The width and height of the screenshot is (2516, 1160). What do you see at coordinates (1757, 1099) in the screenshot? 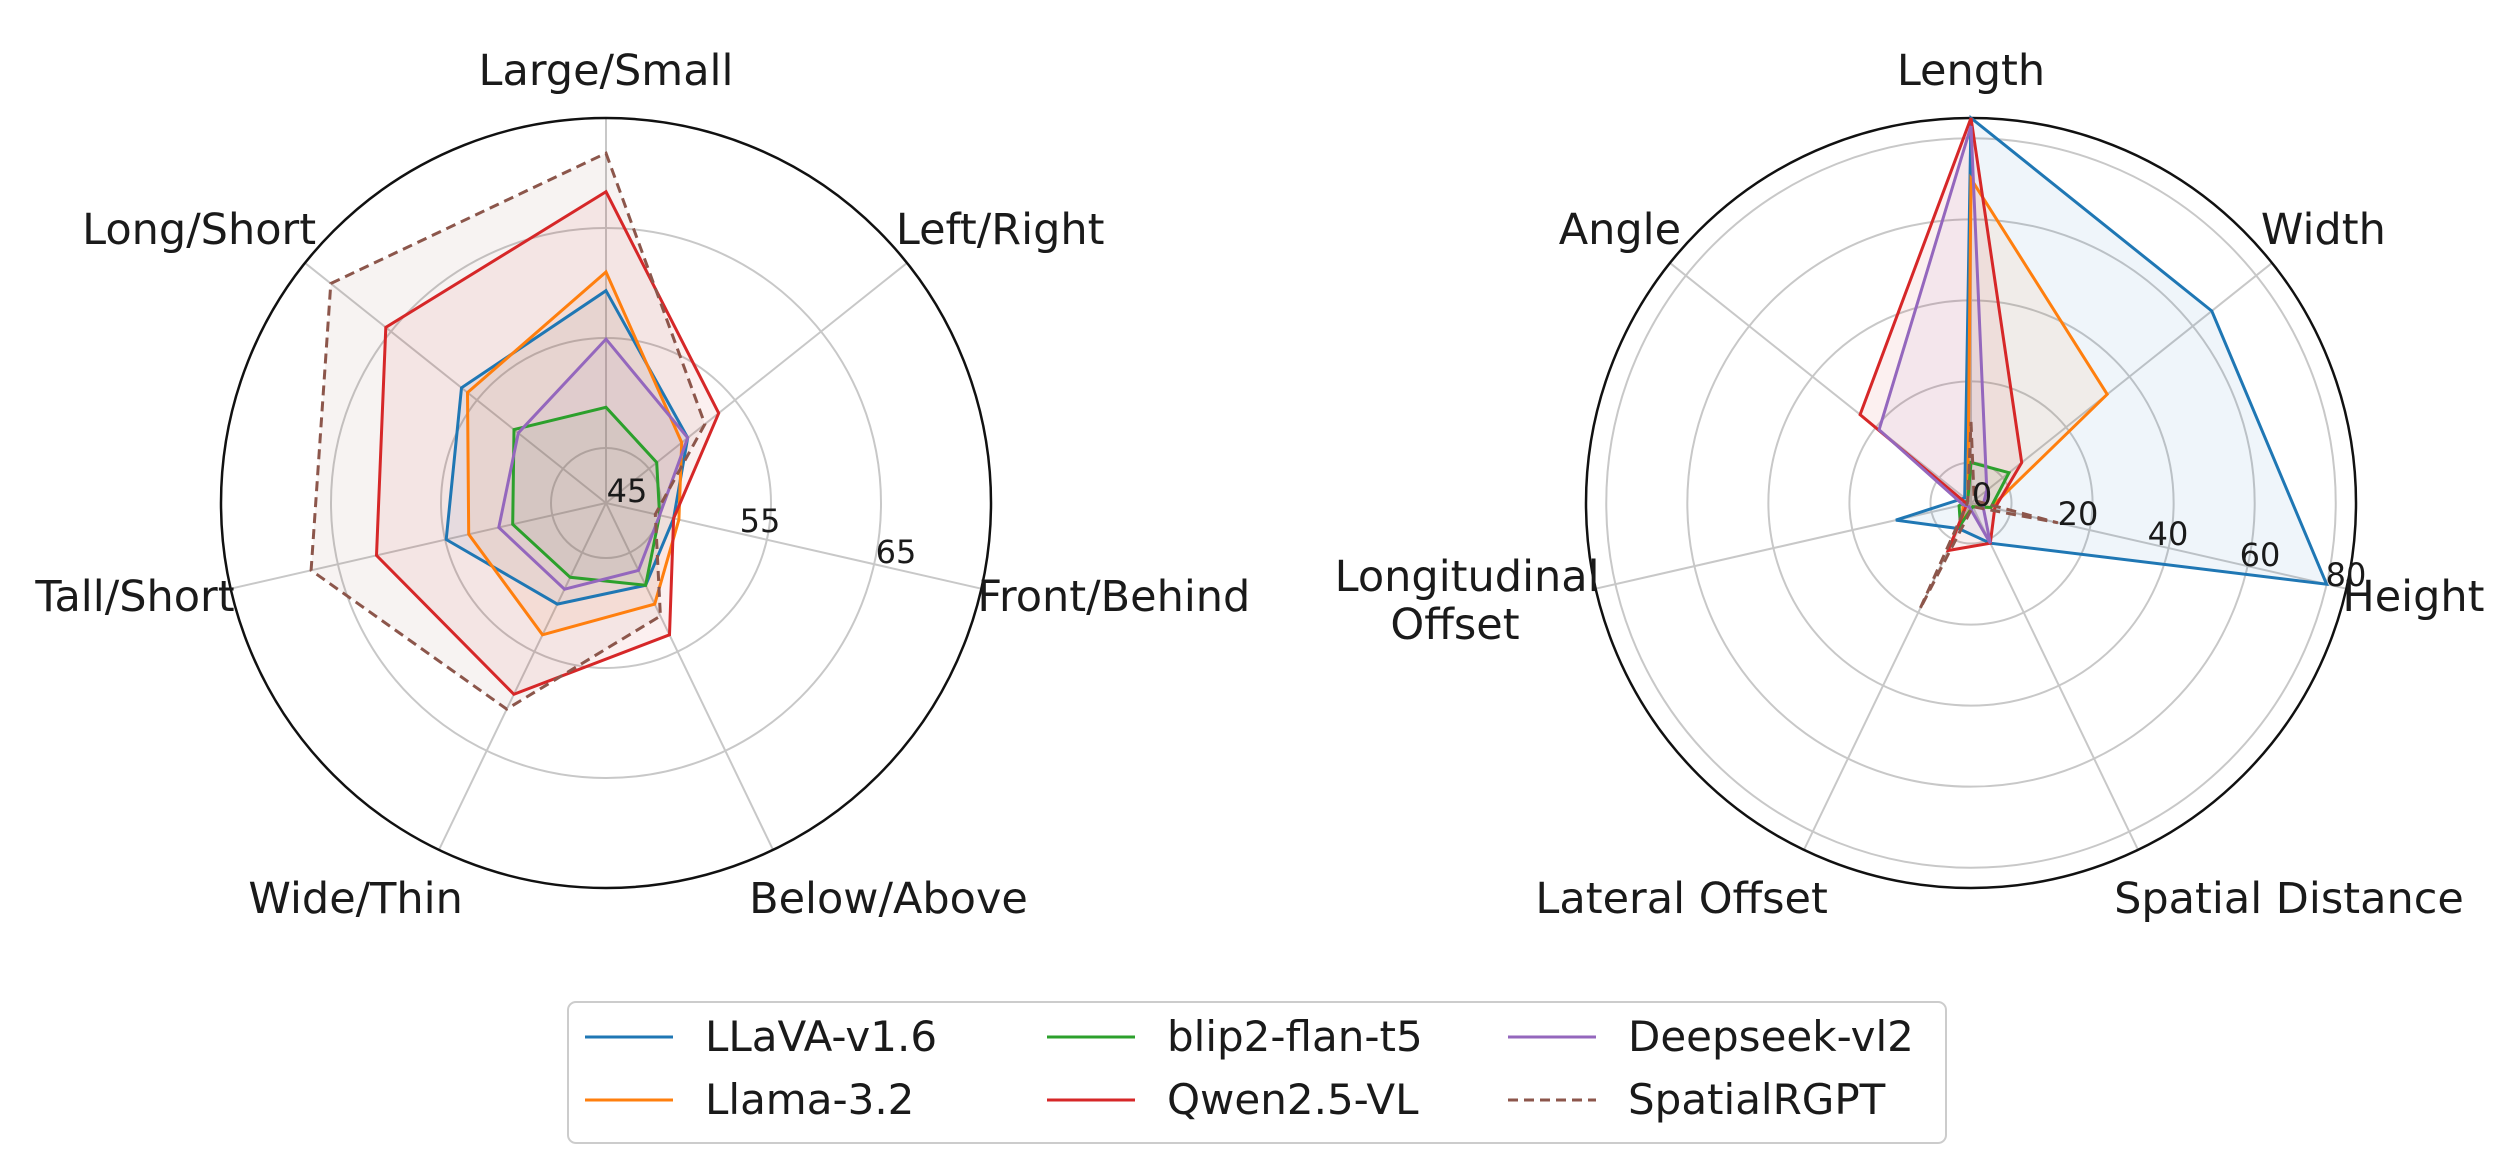
I see `legend-label-spatialrgpt: SpatialRGPT` at bounding box center [1757, 1099].